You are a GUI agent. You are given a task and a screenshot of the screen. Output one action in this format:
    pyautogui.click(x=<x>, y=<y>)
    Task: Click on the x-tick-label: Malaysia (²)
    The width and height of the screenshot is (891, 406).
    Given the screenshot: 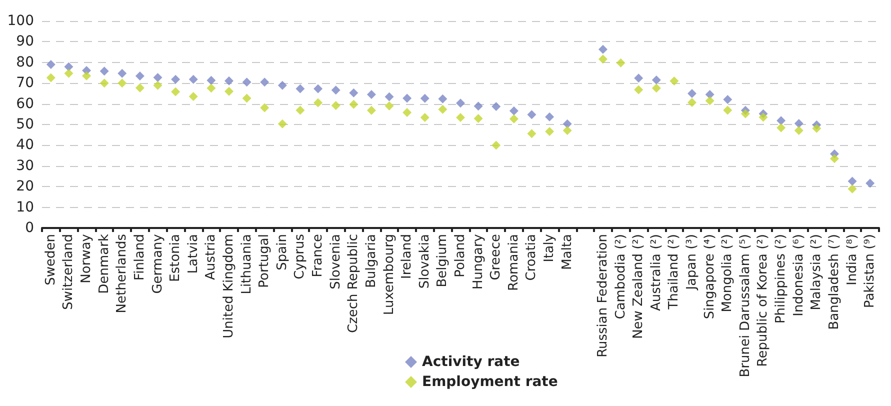 What is the action you would take?
    pyautogui.click(x=816, y=272)
    